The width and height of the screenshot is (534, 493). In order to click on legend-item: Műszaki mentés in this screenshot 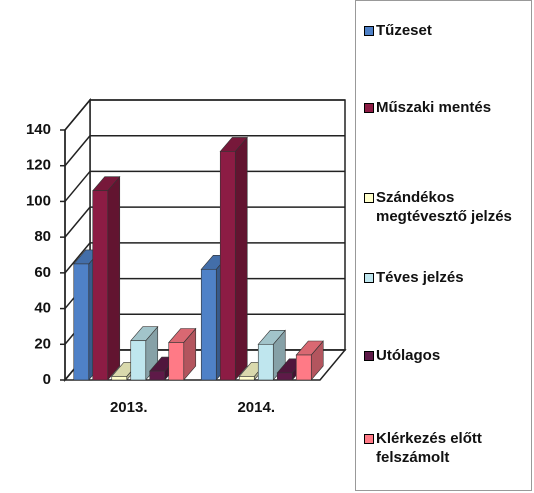, I will do `click(449, 107)`.